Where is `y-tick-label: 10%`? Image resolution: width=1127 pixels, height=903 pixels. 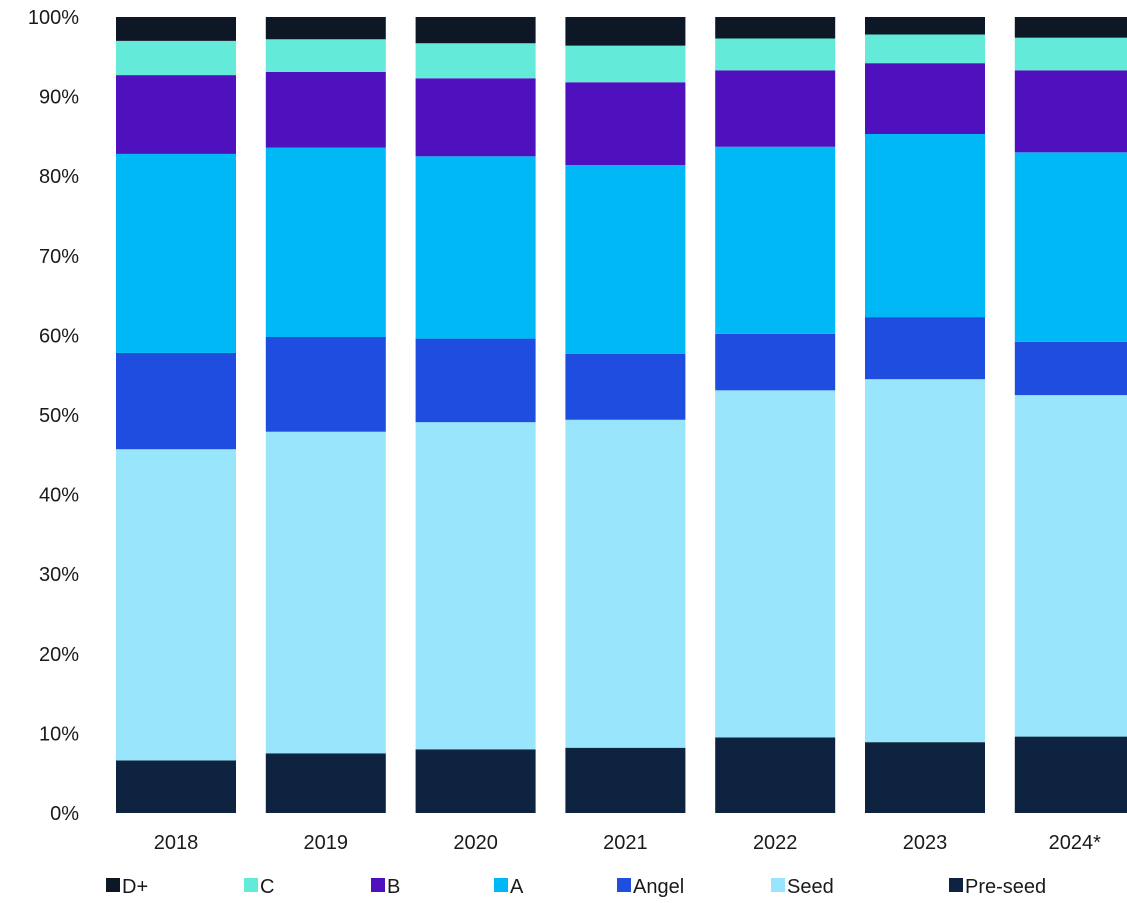 y-tick-label: 10% is located at coordinates (59, 734).